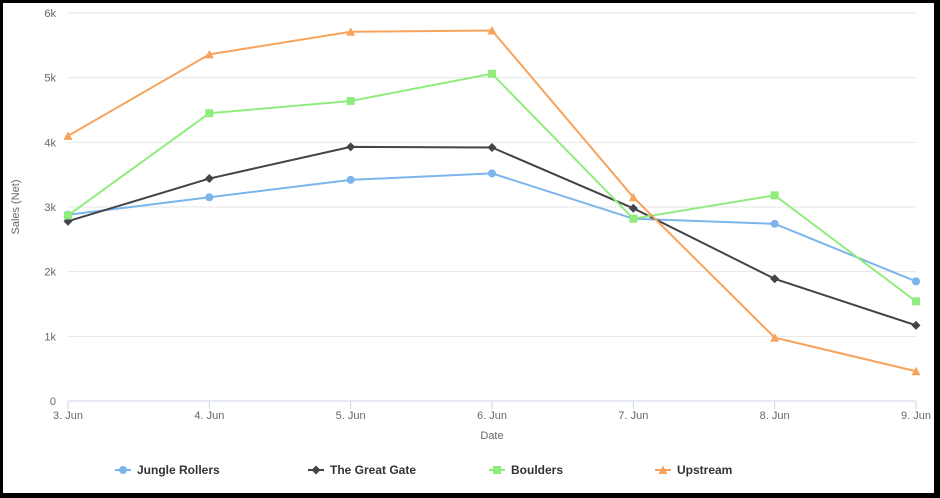 Image resolution: width=940 pixels, height=498 pixels. I want to click on y-tick-label: 3k, so click(50, 208).